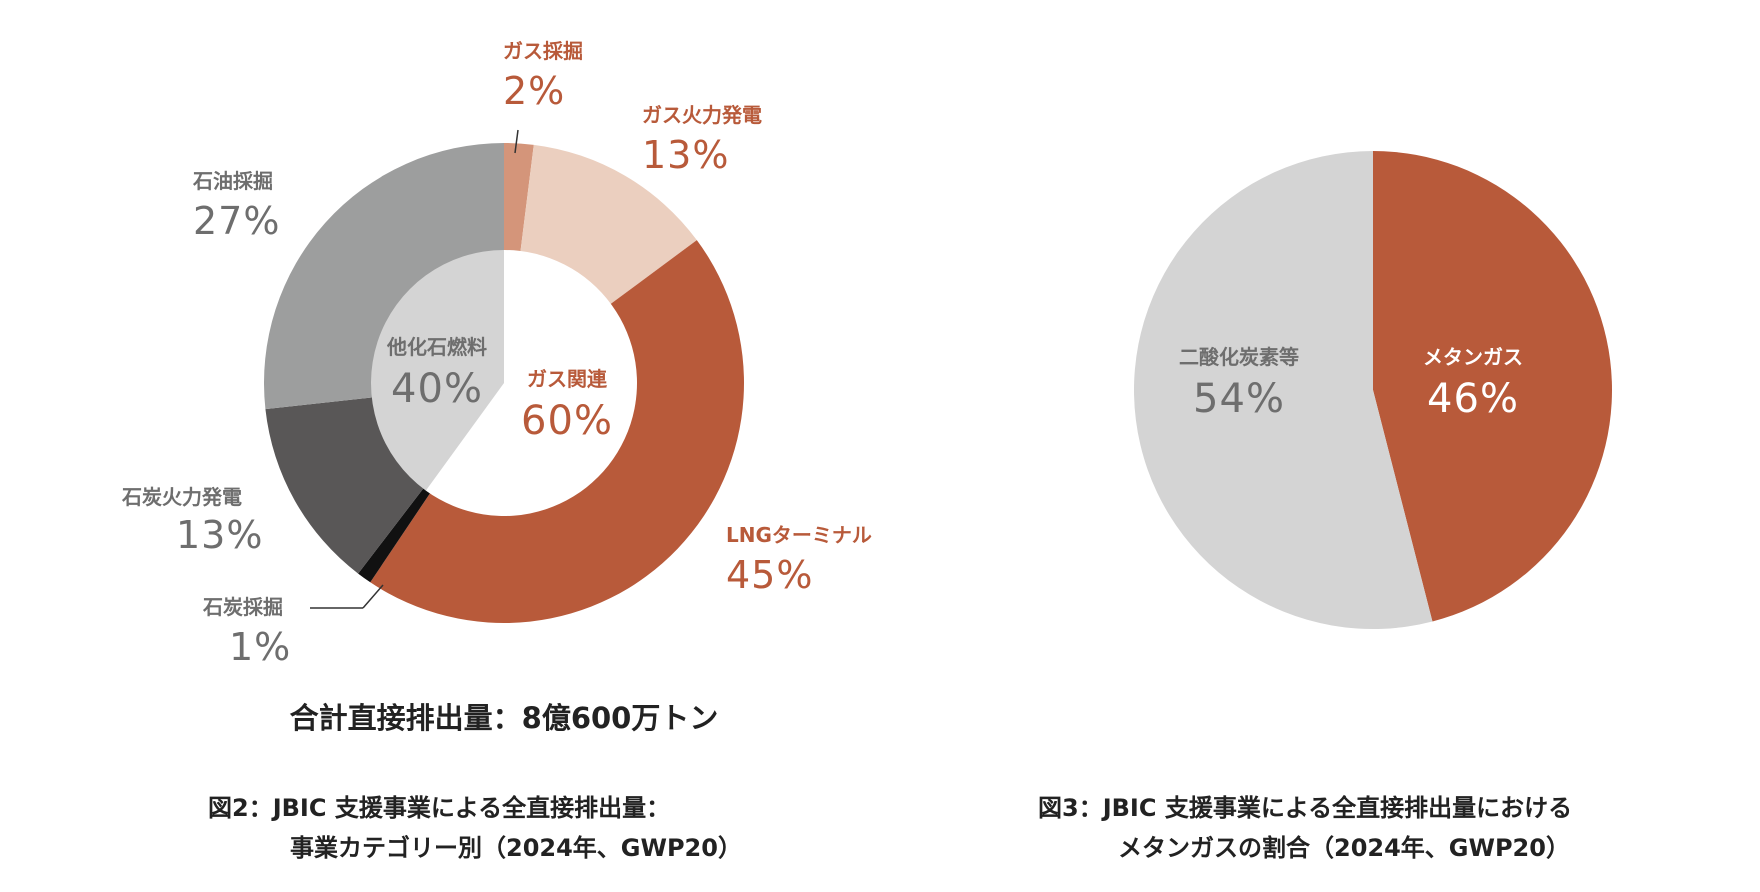 The image size is (1760, 892). Describe the element at coordinates (504, 718) in the screenshot. I see `total-emissions-text: 合計直接排出量：8億600万トン` at that location.